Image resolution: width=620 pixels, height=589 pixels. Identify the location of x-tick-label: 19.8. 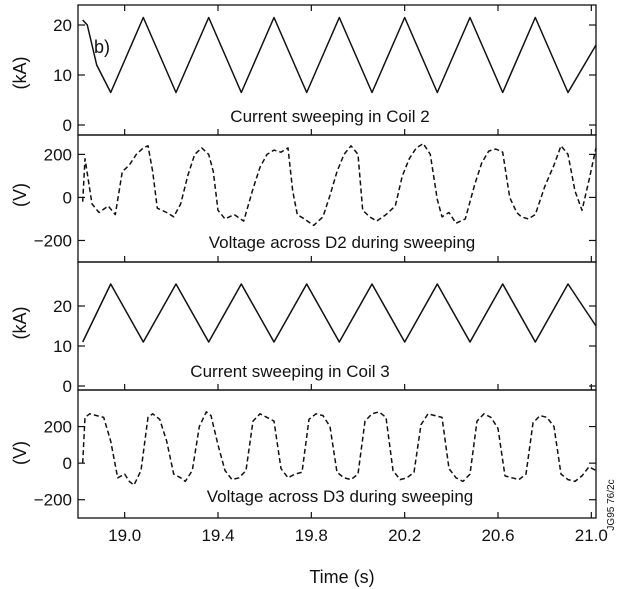
(311, 535).